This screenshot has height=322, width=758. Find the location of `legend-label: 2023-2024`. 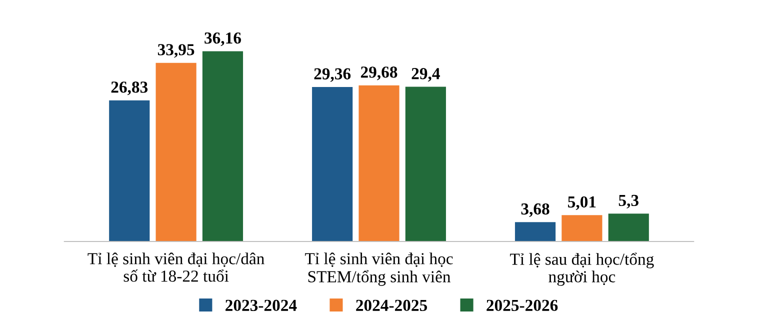

legend-label: 2023-2024 is located at coordinates (261, 306).